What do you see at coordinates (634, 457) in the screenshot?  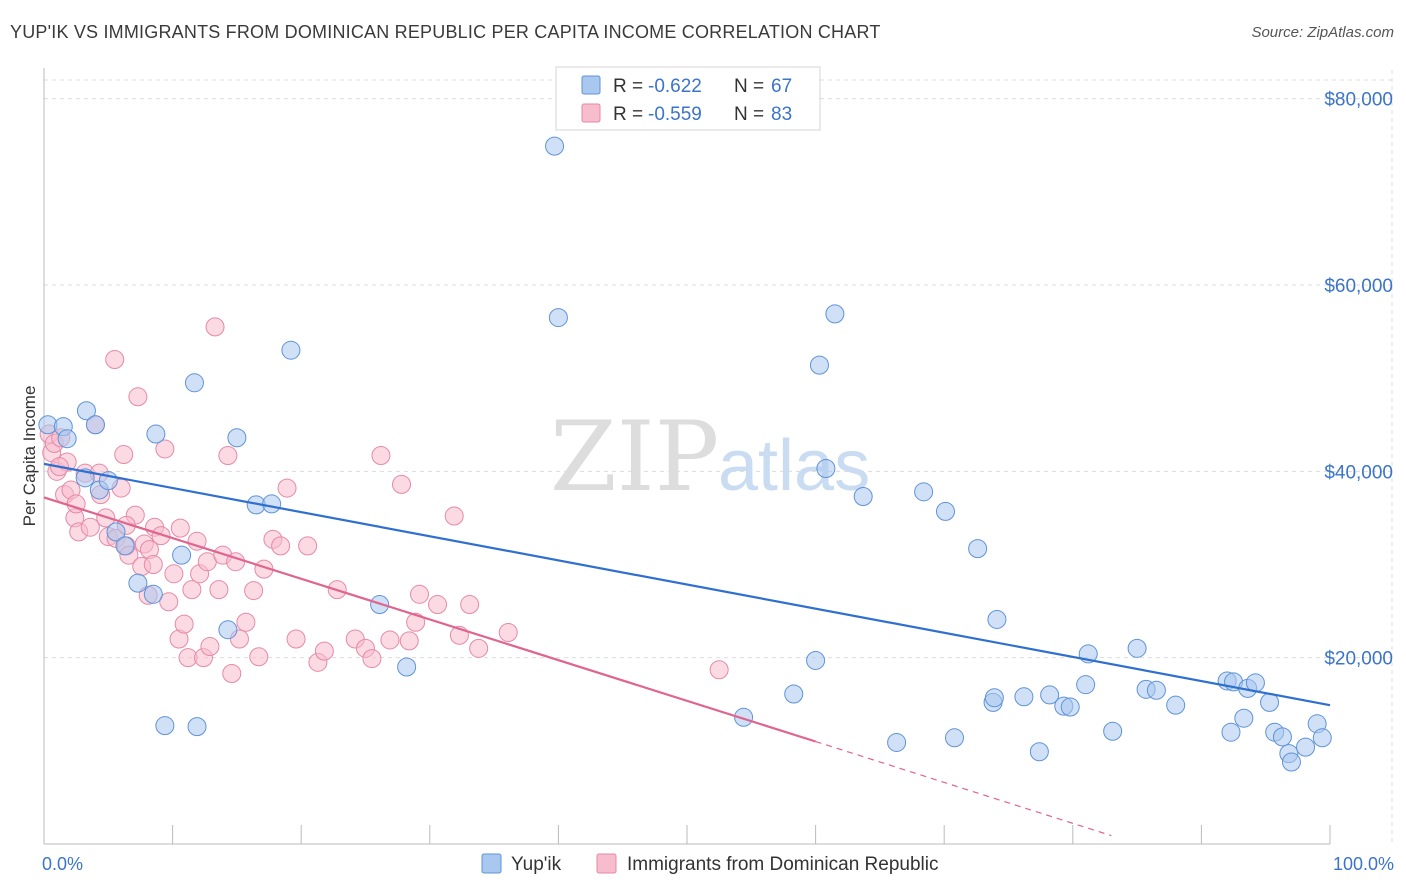 I see `watermark-zip: ZIP` at bounding box center [634, 457].